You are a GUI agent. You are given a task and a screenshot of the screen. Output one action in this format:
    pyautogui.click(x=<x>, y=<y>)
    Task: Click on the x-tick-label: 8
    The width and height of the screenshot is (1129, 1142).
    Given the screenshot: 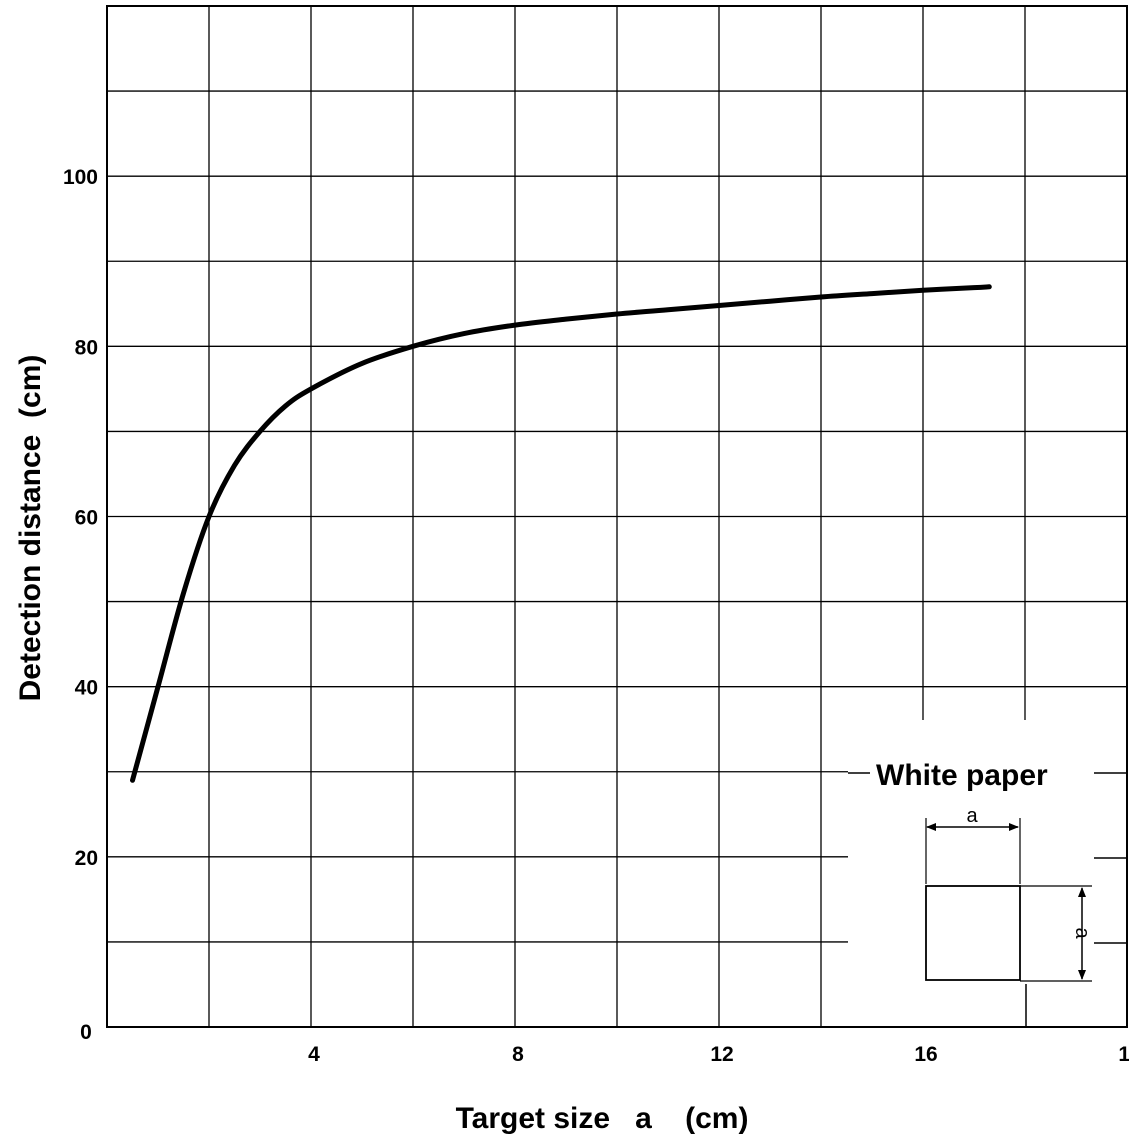 What is the action you would take?
    pyautogui.click(x=518, y=1054)
    